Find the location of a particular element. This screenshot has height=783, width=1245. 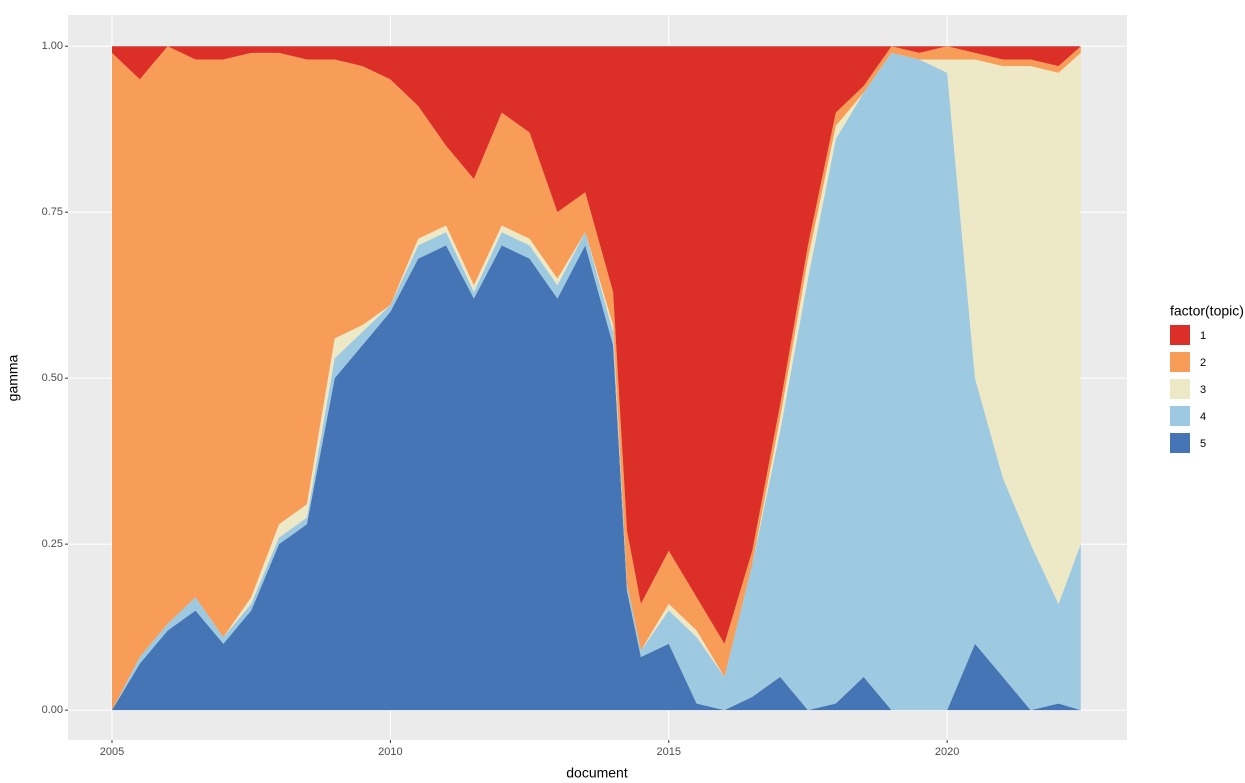

y-tick-label: 0.25 is located at coordinates (52, 544).